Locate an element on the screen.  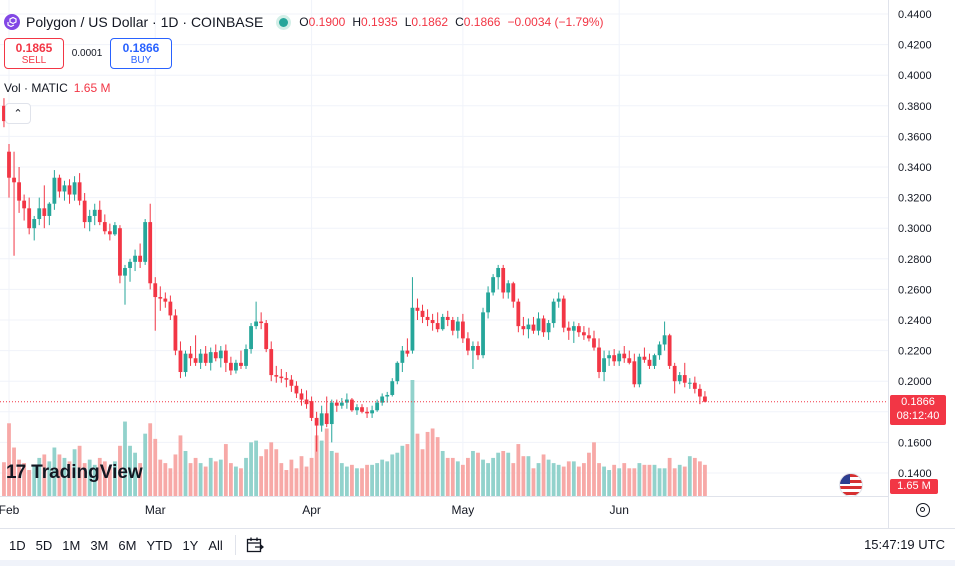
time-tick-label: May is located at coordinates (463, 510).